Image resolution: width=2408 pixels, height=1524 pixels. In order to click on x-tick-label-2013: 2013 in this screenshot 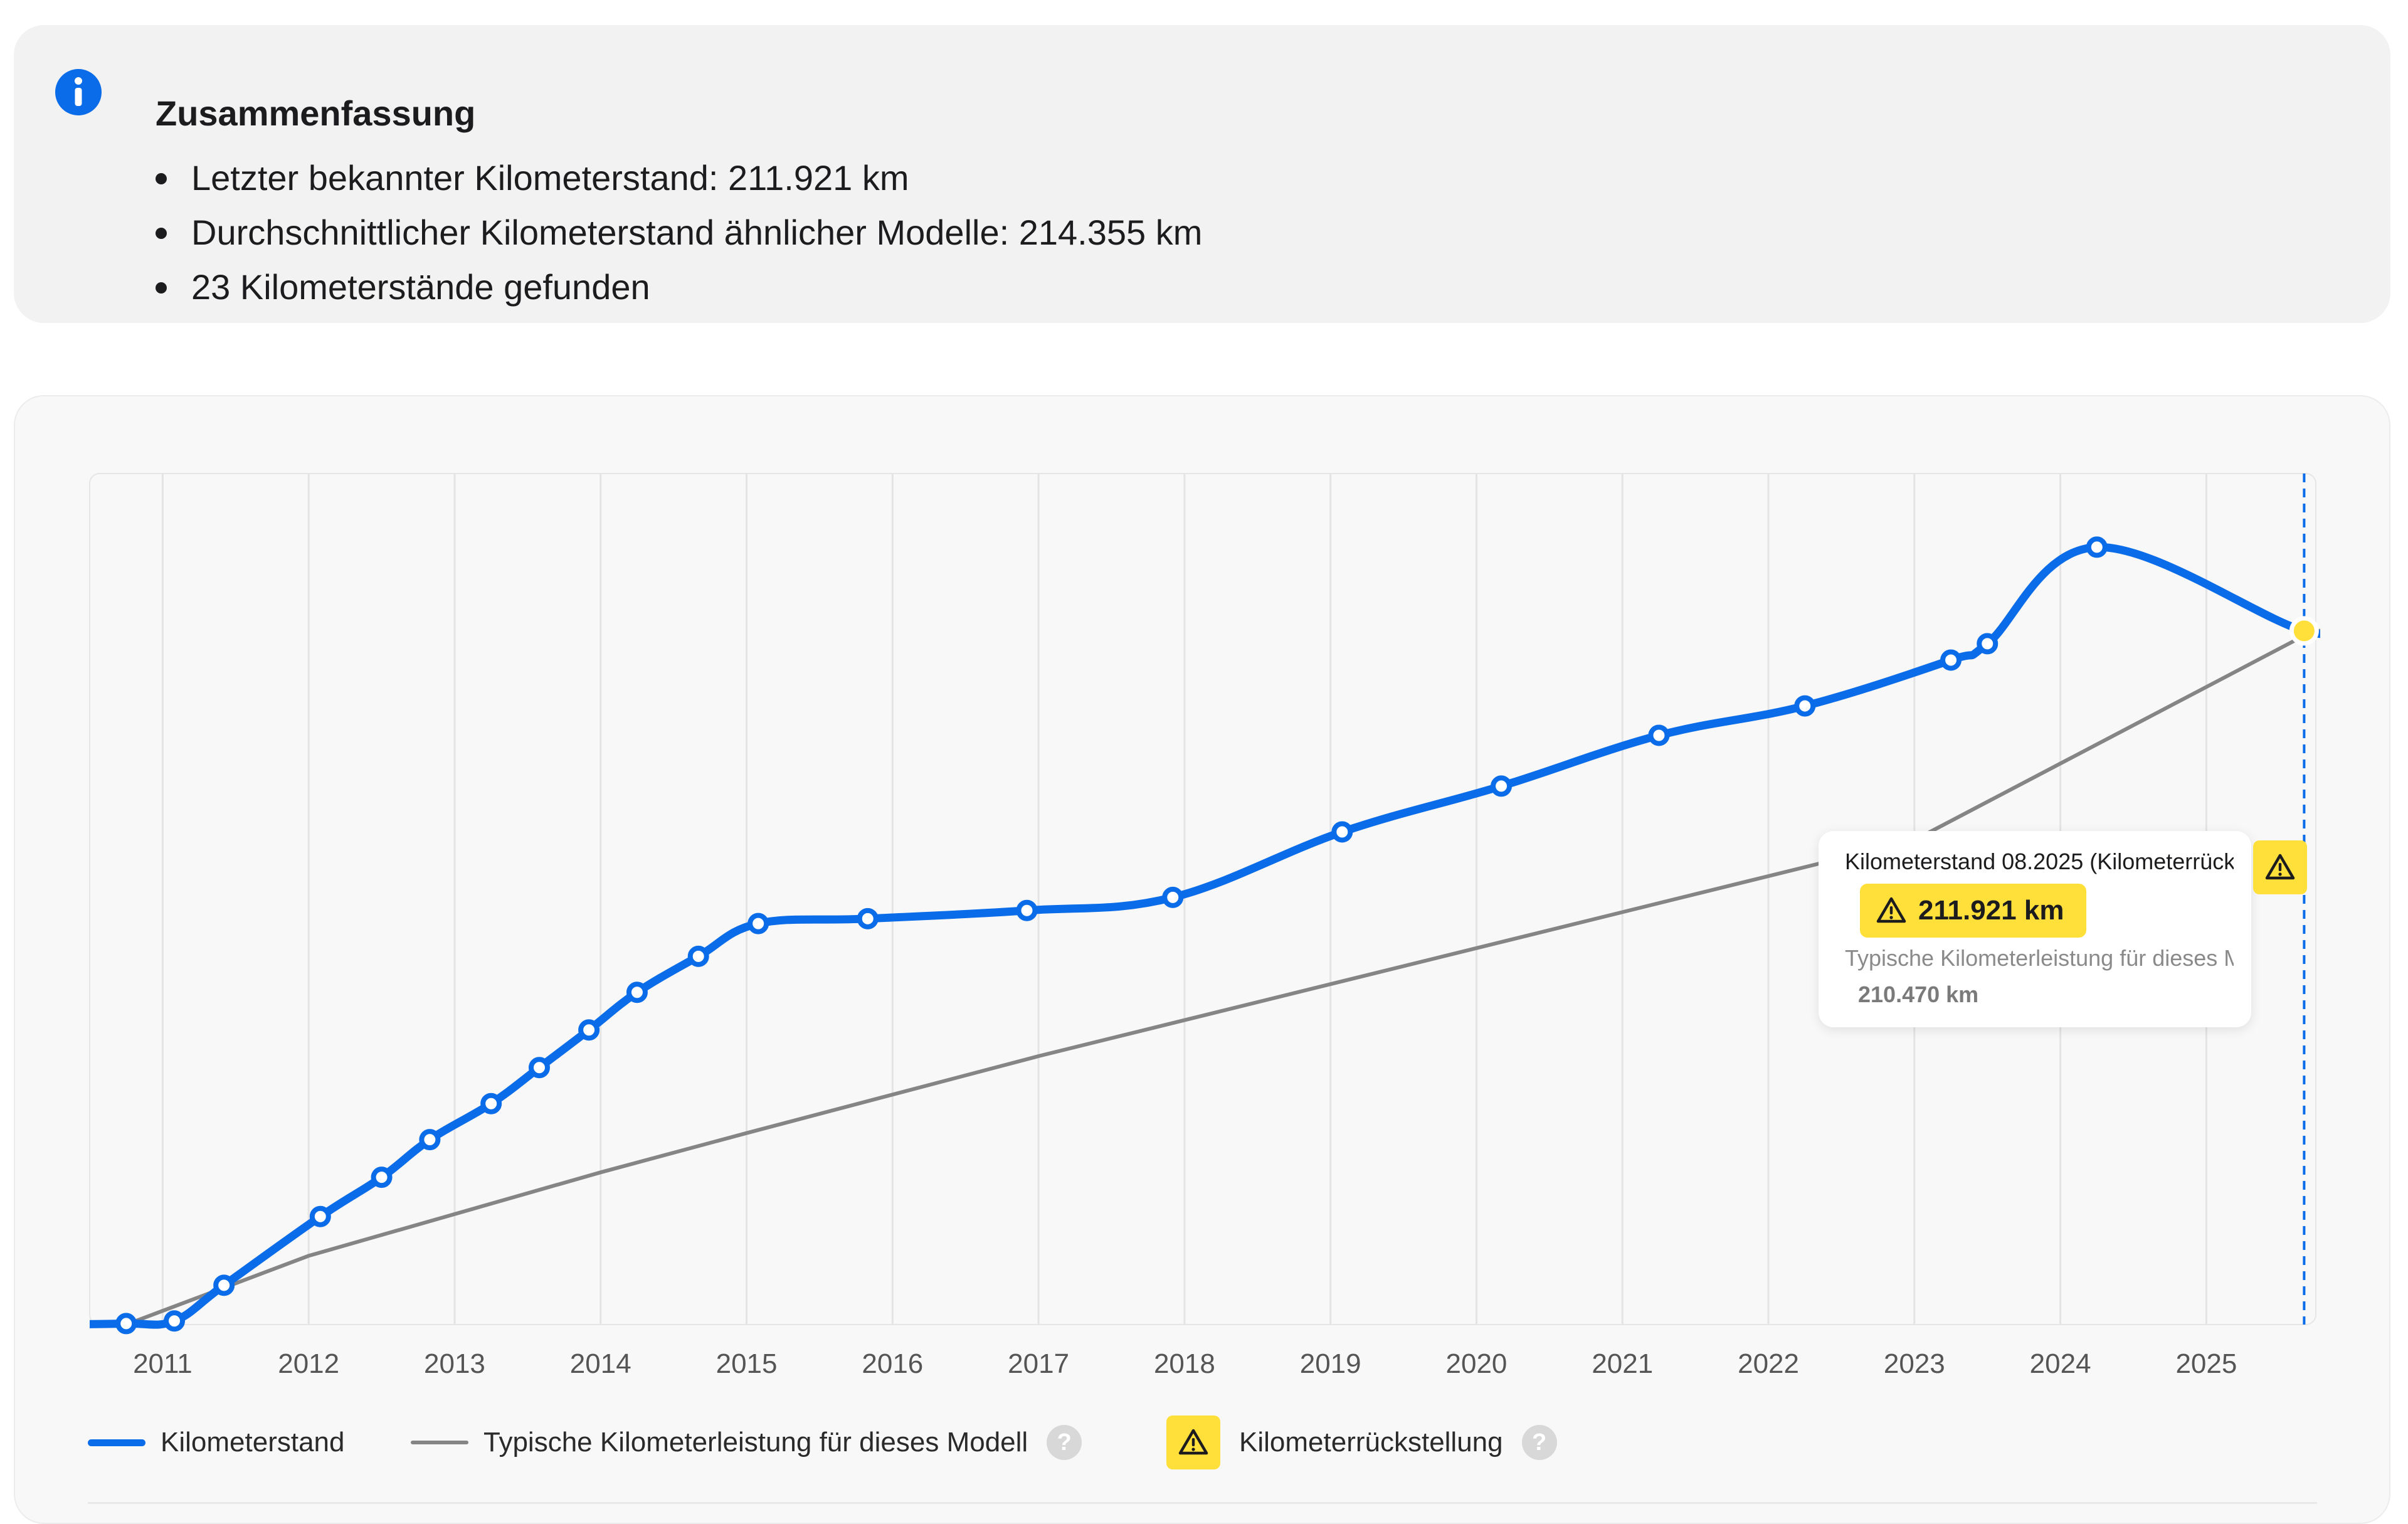, I will do `click(454, 1364)`.